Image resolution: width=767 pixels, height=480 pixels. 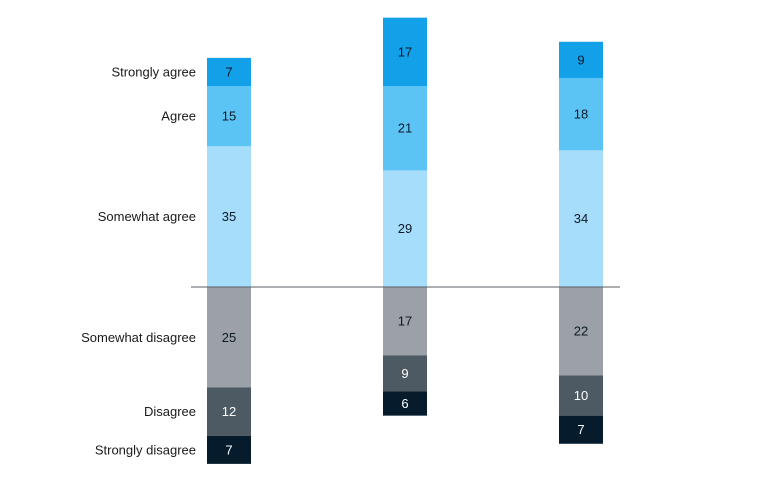 I want to click on data-label-1-somewhat-disagree: 25, so click(x=229, y=337).